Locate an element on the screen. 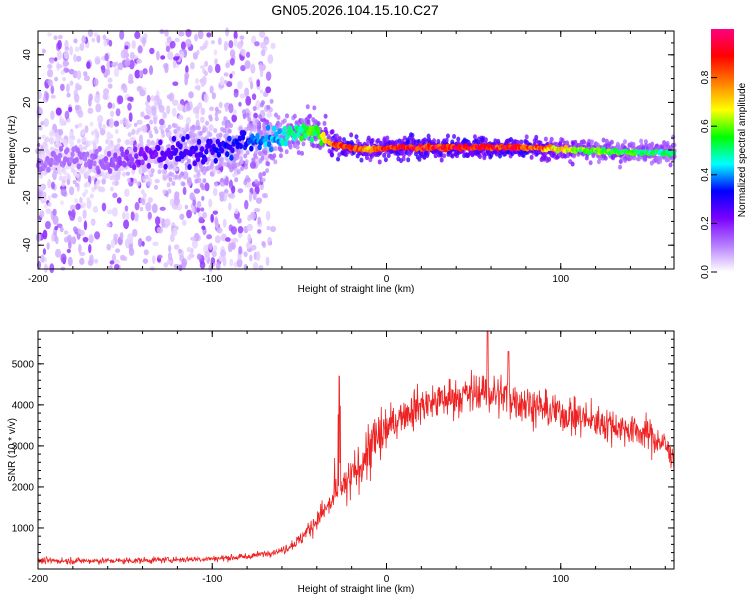 Image resolution: width=750 pixels, height=600 pixels. y-tick-label: 20 is located at coordinates (27, 102).